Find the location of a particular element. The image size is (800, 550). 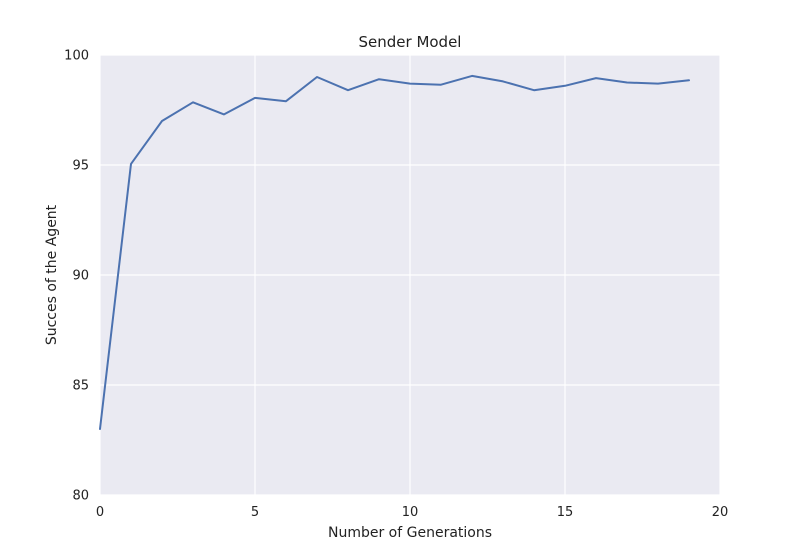

y-tick-label: 80 is located at coordinates (80, 496).